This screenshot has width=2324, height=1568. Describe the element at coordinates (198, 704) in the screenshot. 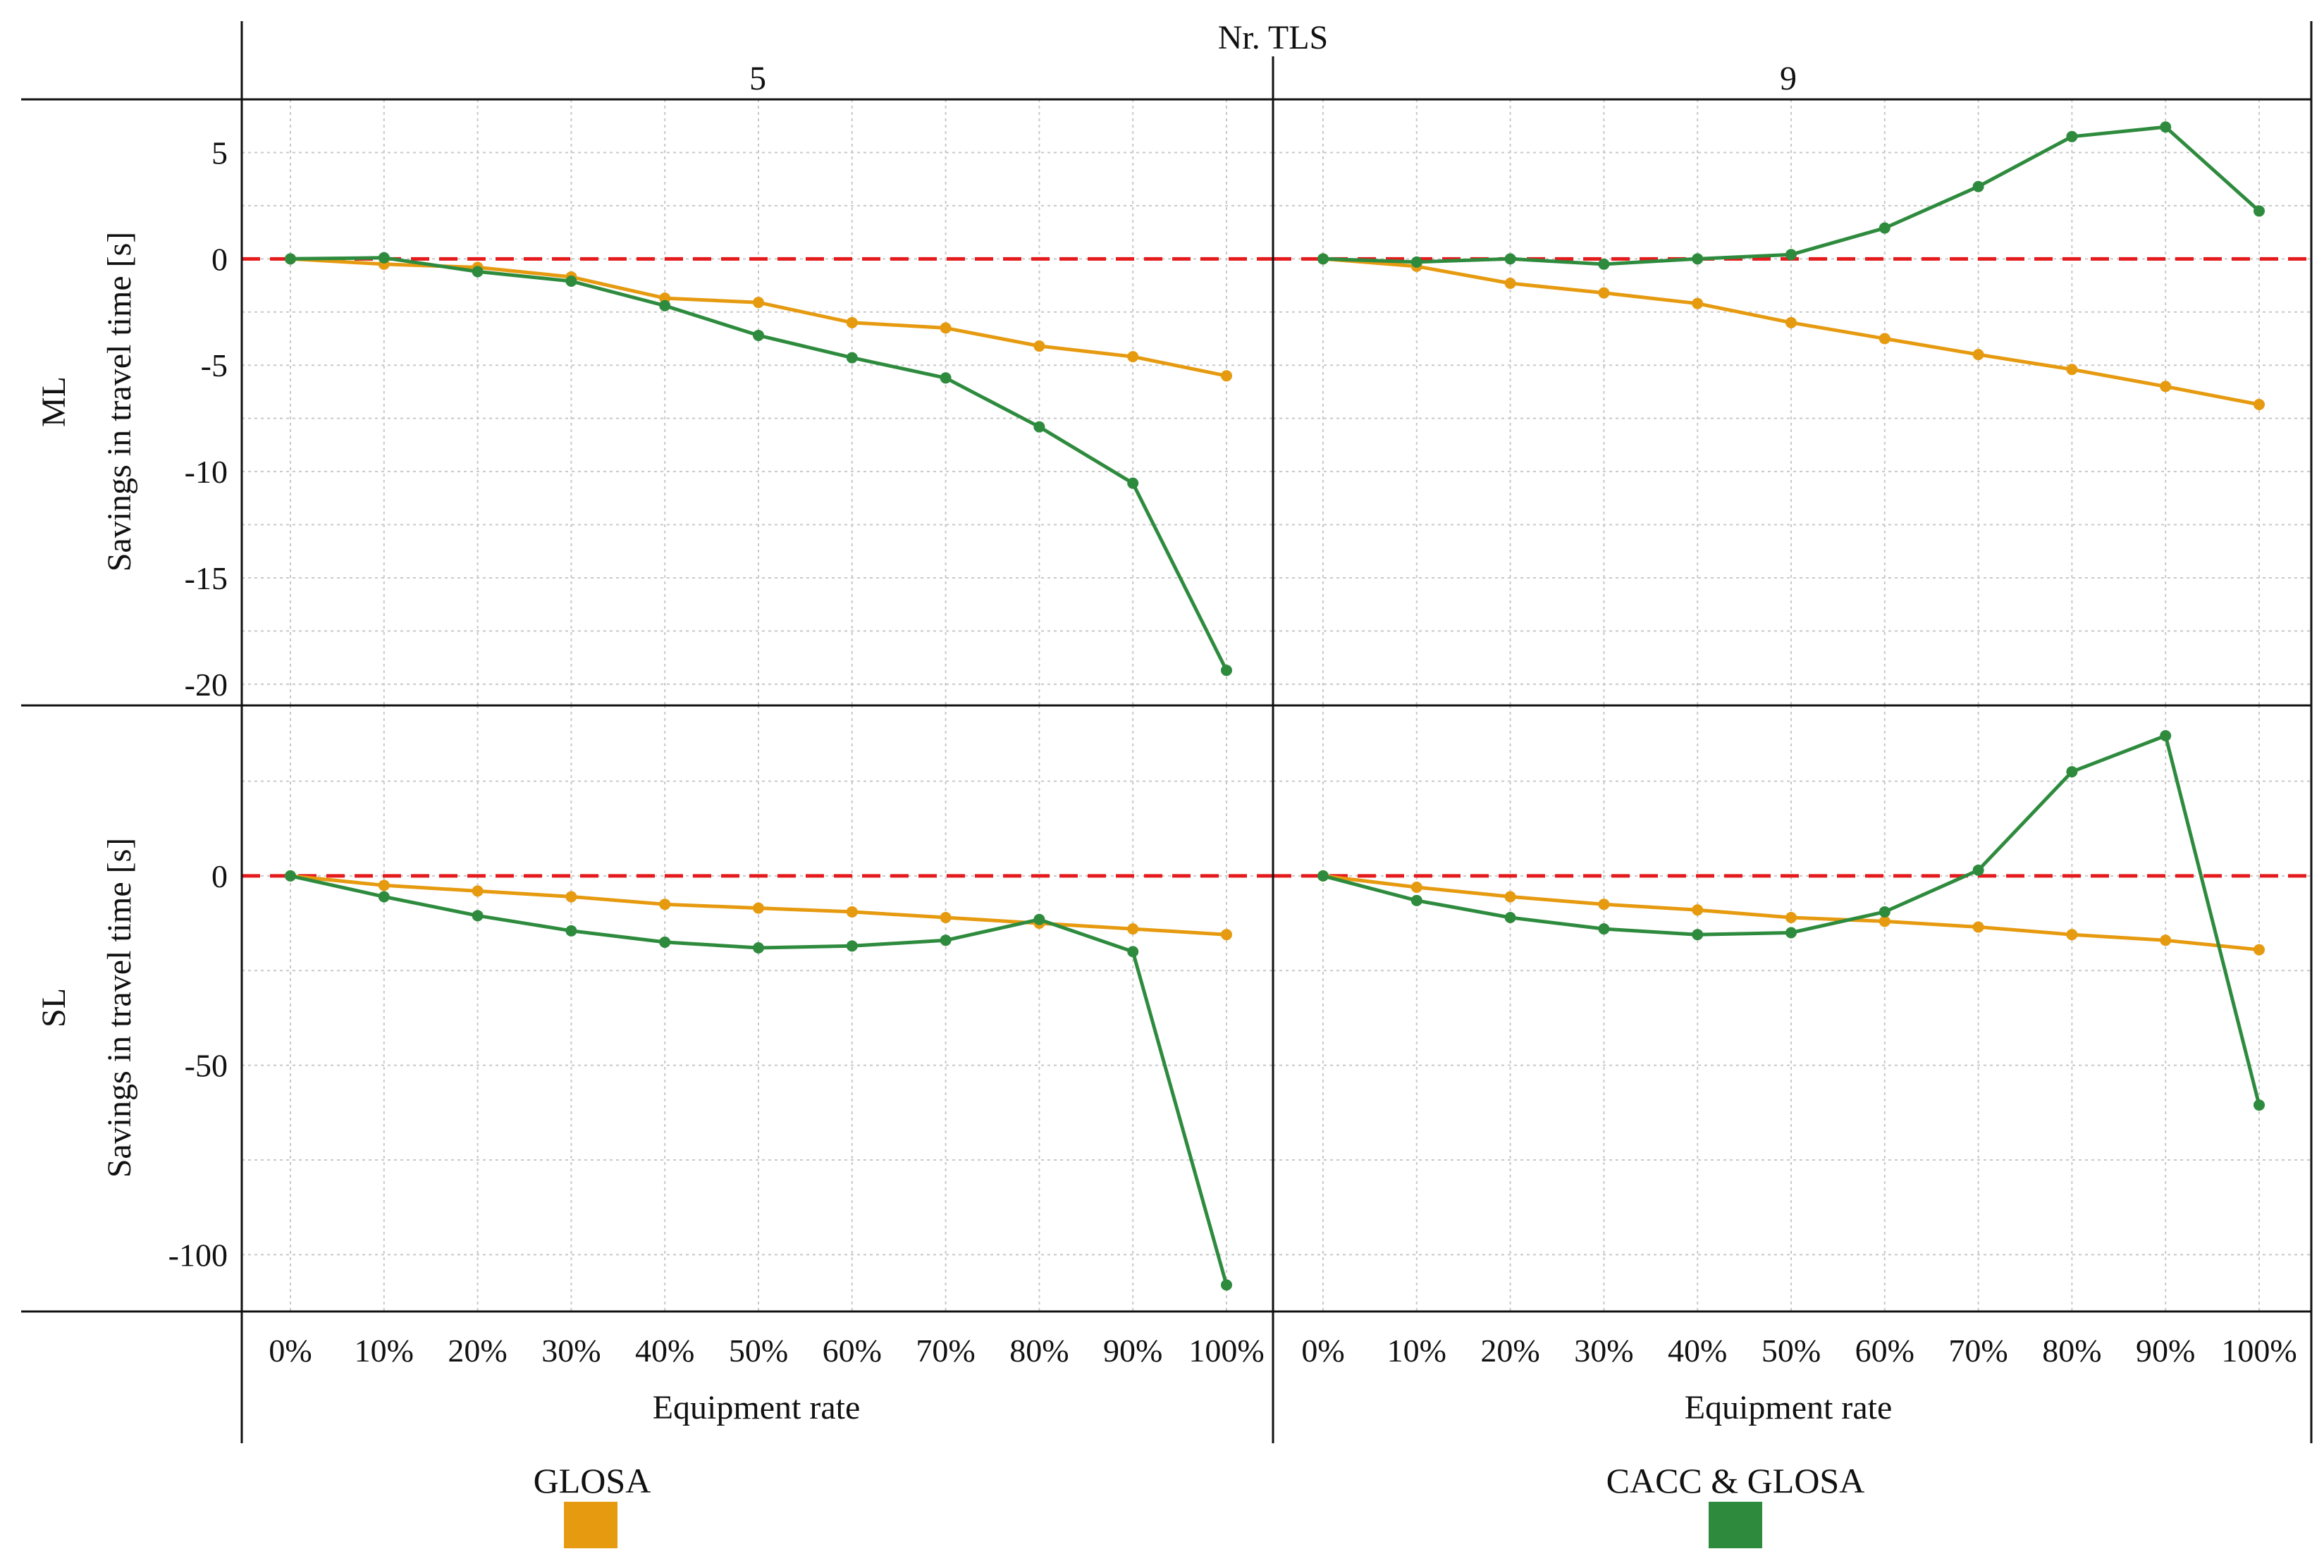

I see `y-tick-layer: 5 0 -5 -10 -15 -20 0 -50 -100` at that location.